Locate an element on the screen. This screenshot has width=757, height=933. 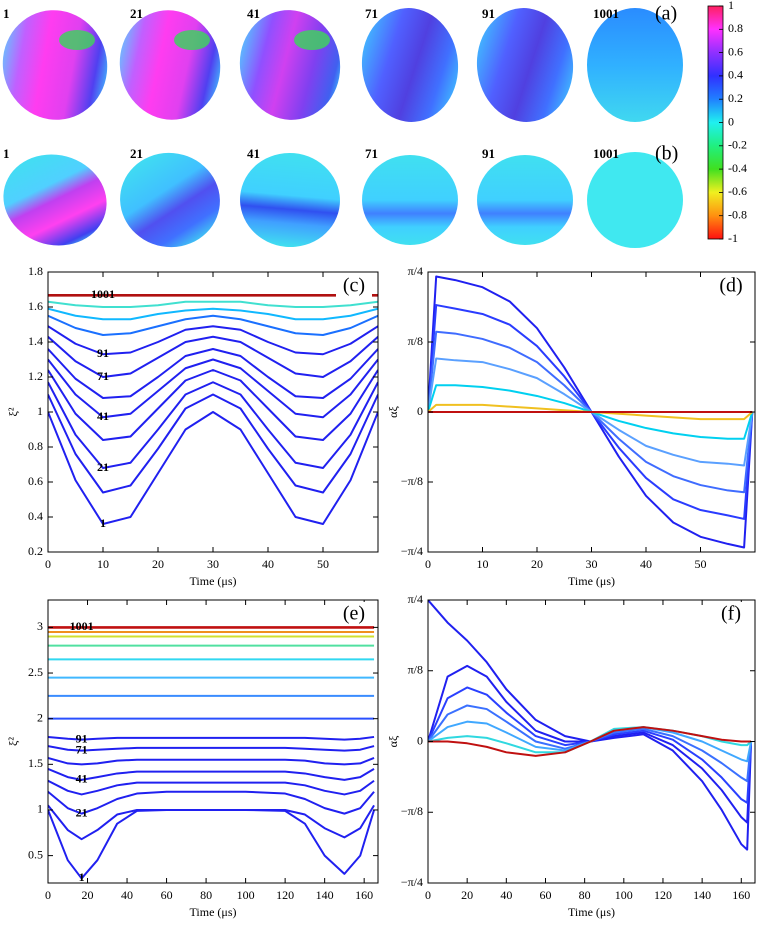
x-tick-label: 50 is located at coordinates (701, 564).